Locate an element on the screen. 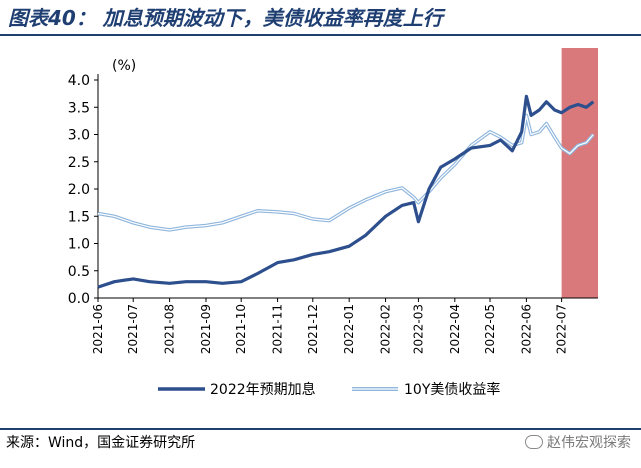  x-tick-label: 2021-11 is located at coordinates (278, 329).